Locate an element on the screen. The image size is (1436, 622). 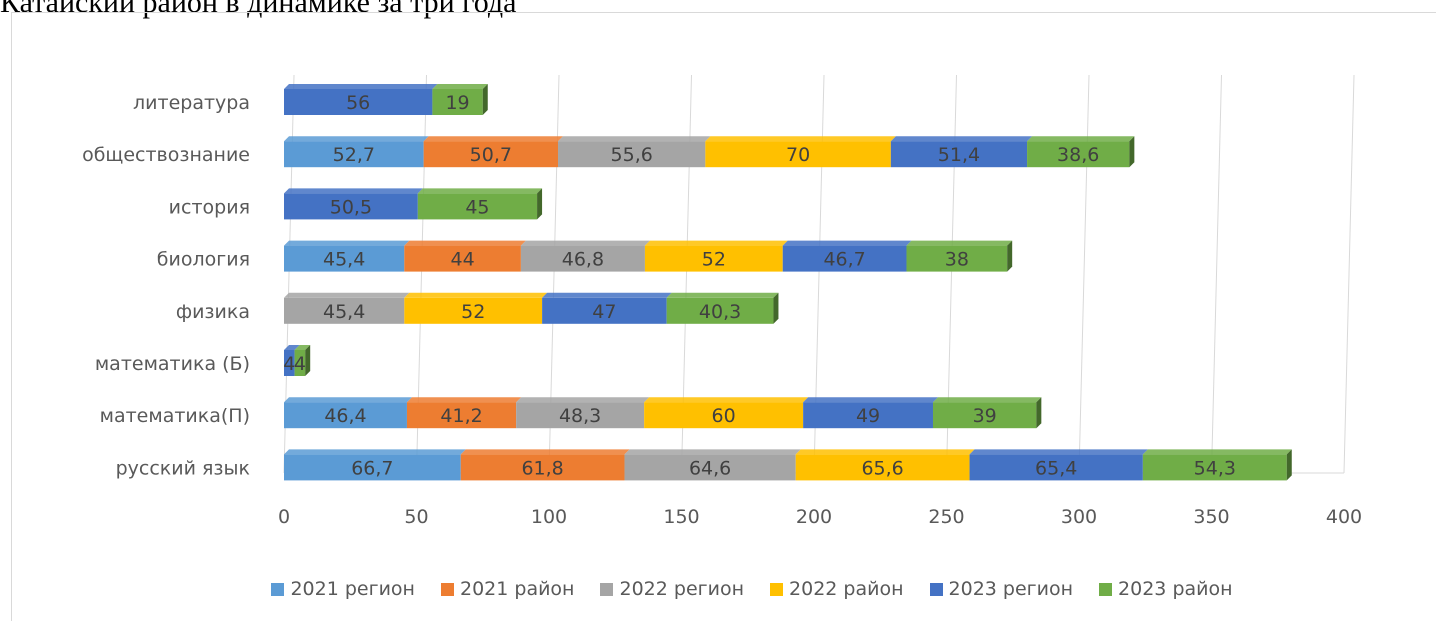
x-tick-label: 150 is located at coordinates (681, 517).